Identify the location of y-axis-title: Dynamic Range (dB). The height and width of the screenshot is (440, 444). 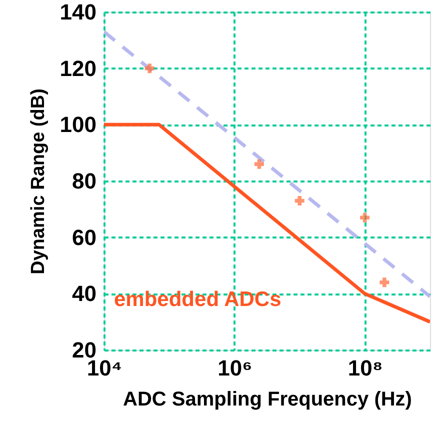
(38, 181).